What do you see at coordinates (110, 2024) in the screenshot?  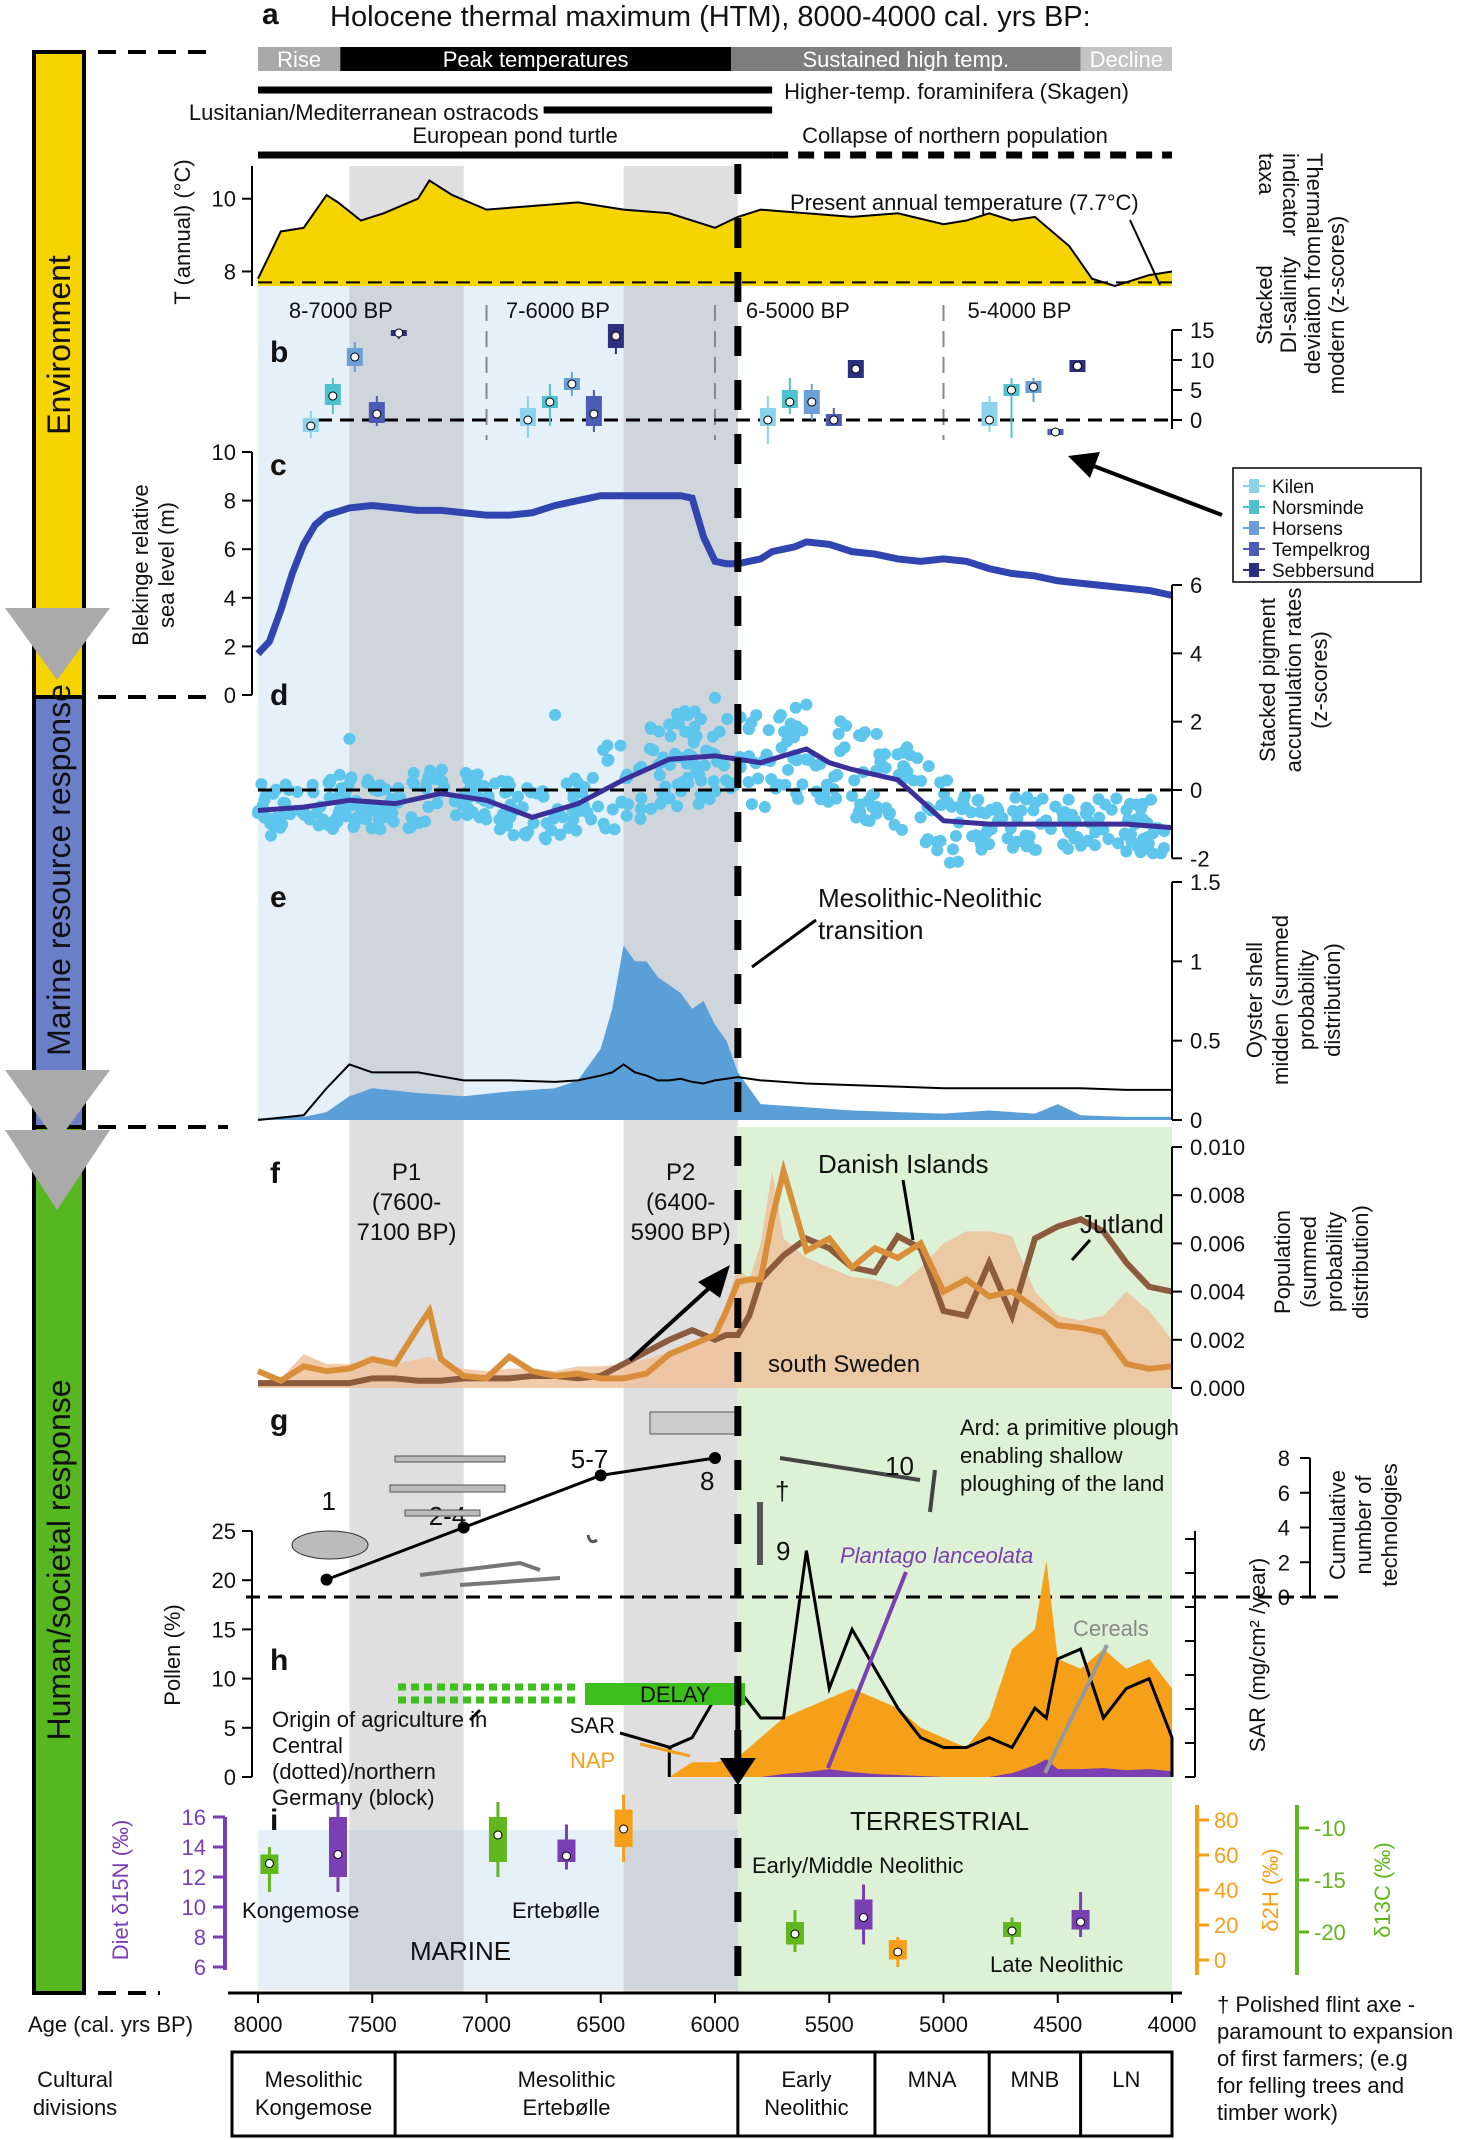 I see `x-axis-label: Age (cal. yrs BP)` at bounding box center [110, 2024].